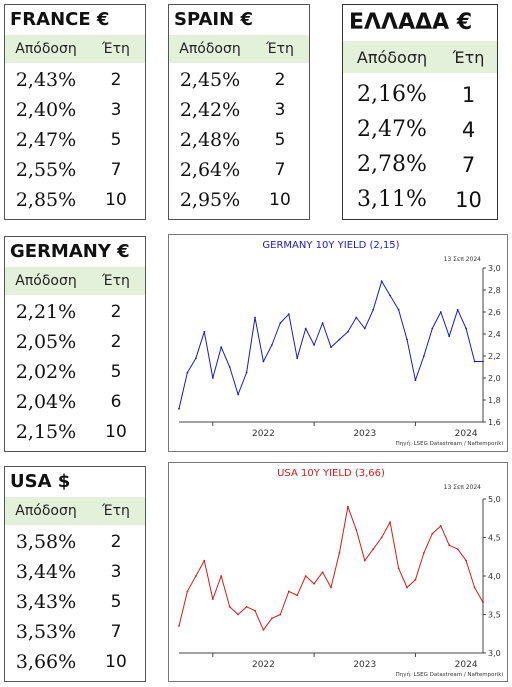 This screenshot has height=687, width=512. I want to click on yield-value: 2,85%, so click(46, 200).